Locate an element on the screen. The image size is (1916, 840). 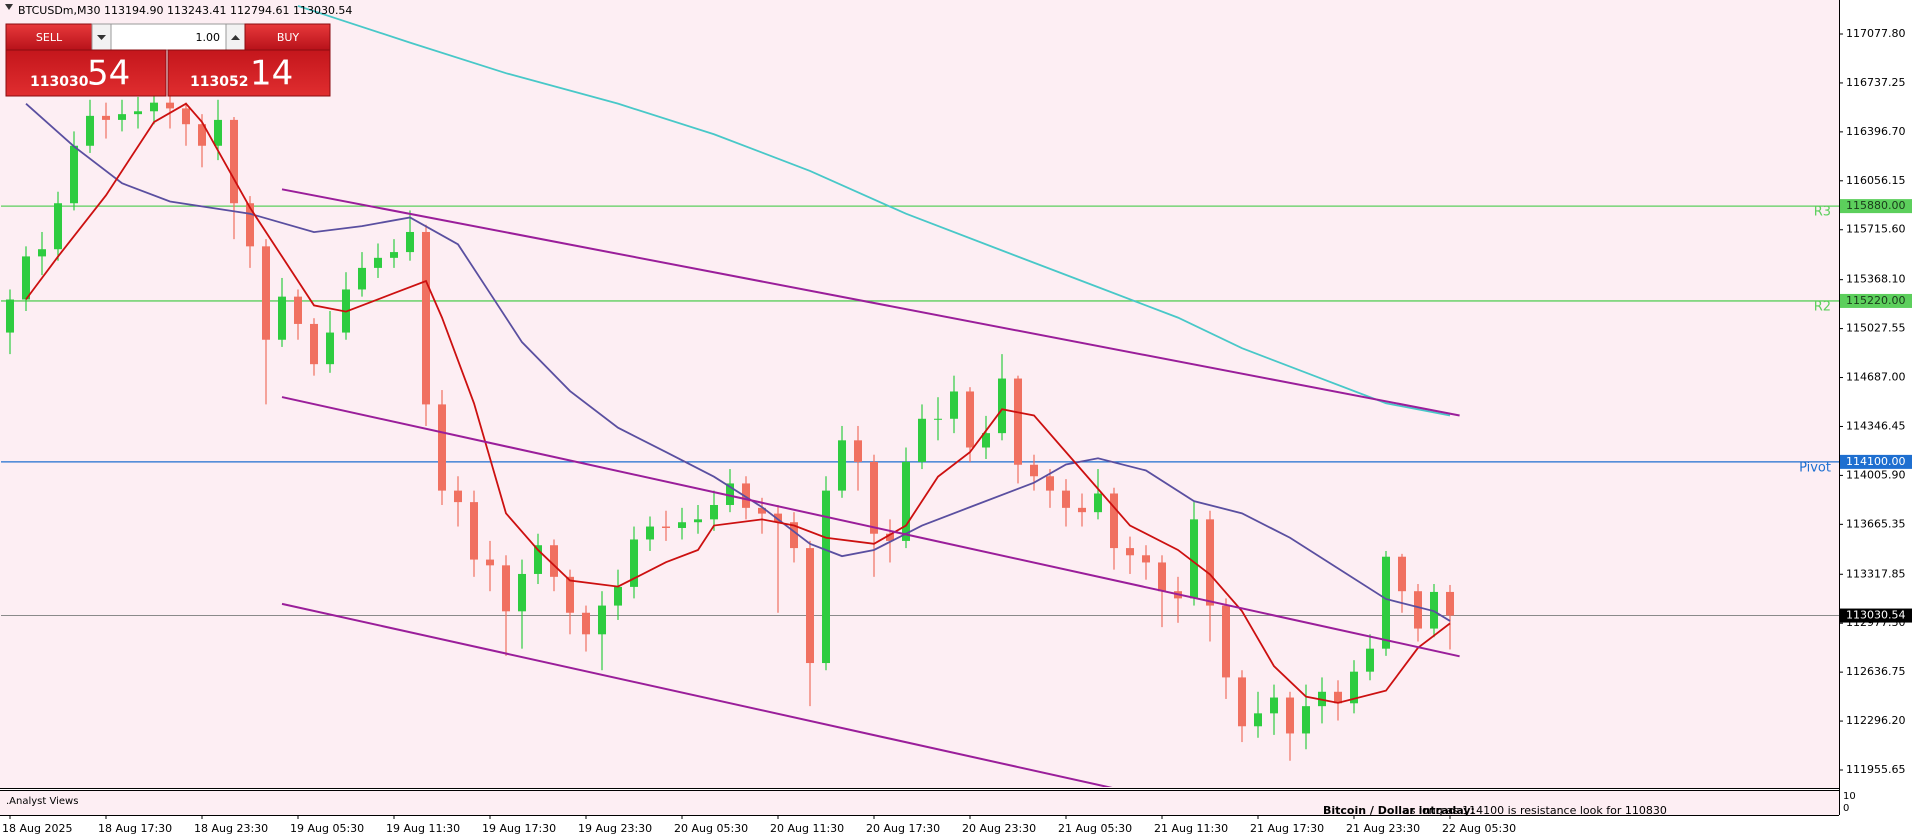
x-tick-label: 20 Aug 17:30 is located at coordinates (903, 828).